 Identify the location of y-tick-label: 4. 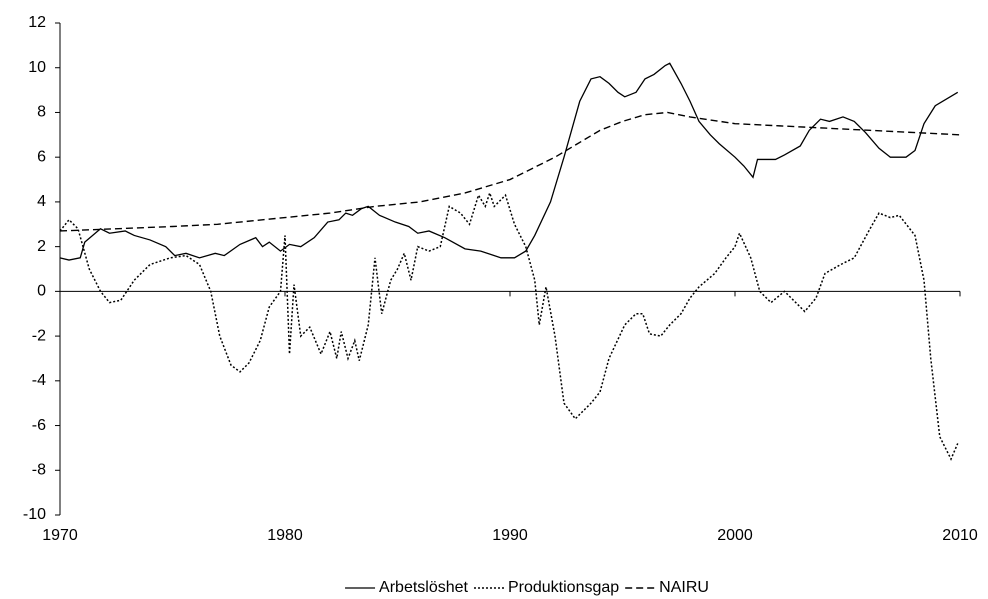
(41, 201).